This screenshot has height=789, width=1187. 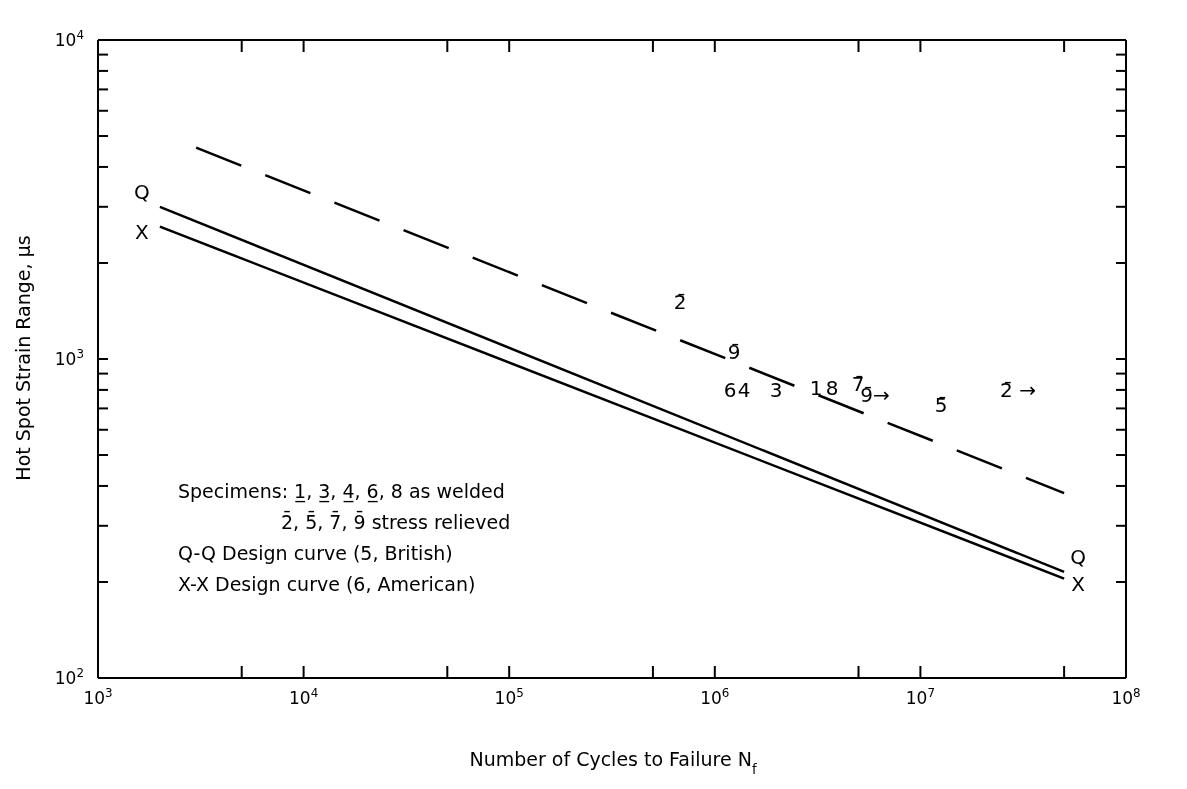 I want to click on x-tick-label: 10$^{3}$, so click(x=98, y=697).